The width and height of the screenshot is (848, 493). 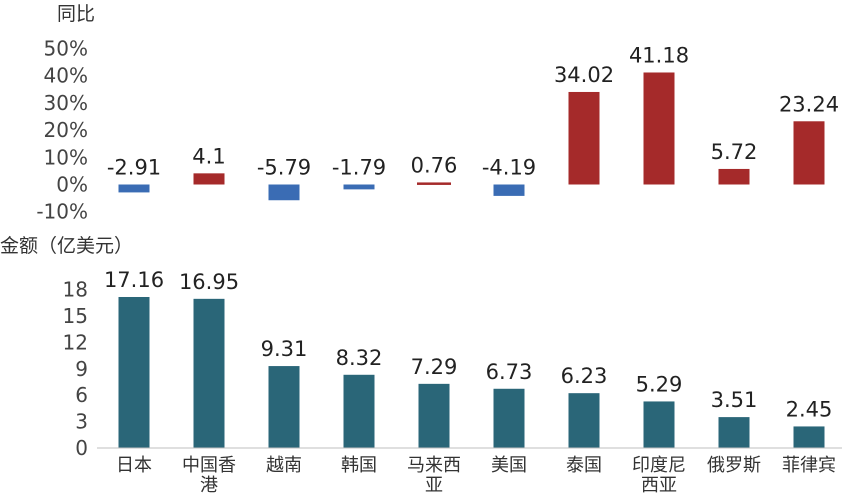 I want to click on amount-data-label: 16.95, so click(x=209, y=282).